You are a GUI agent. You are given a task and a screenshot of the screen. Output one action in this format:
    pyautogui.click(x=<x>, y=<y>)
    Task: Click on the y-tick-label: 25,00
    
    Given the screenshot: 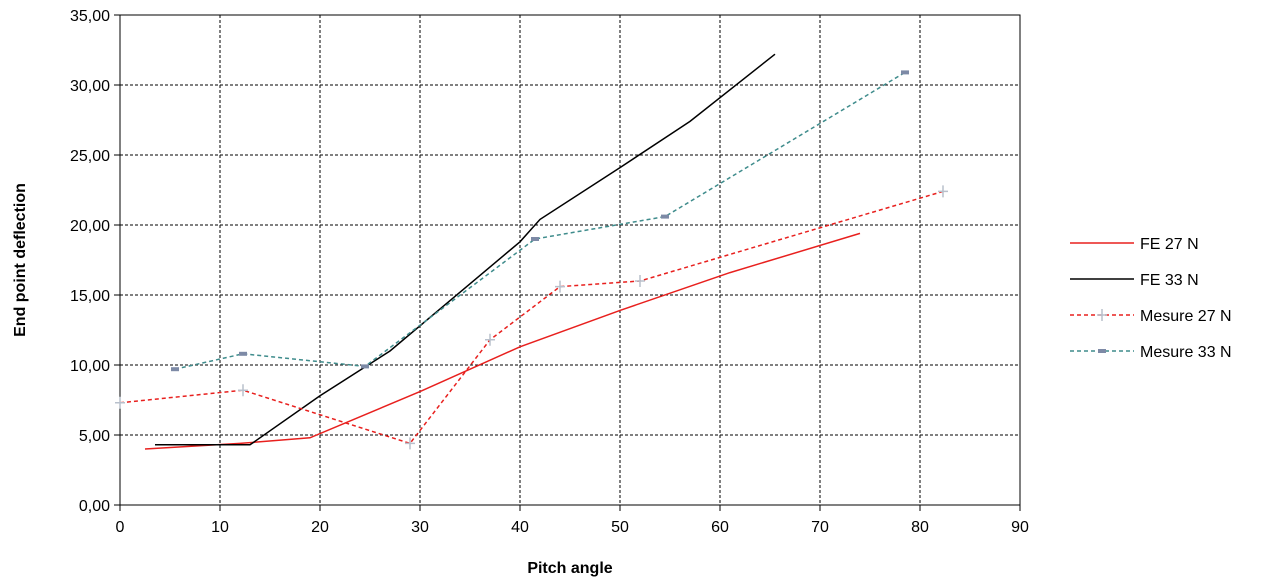 What is the action you would take?
    pyautogui.click(x=90, y=156)
    